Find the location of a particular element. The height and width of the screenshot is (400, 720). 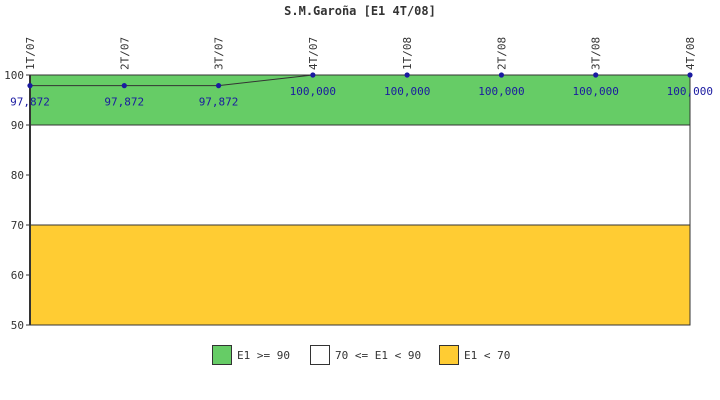

x-tick-label: 2T/08 is located at coordinates (501, 53).